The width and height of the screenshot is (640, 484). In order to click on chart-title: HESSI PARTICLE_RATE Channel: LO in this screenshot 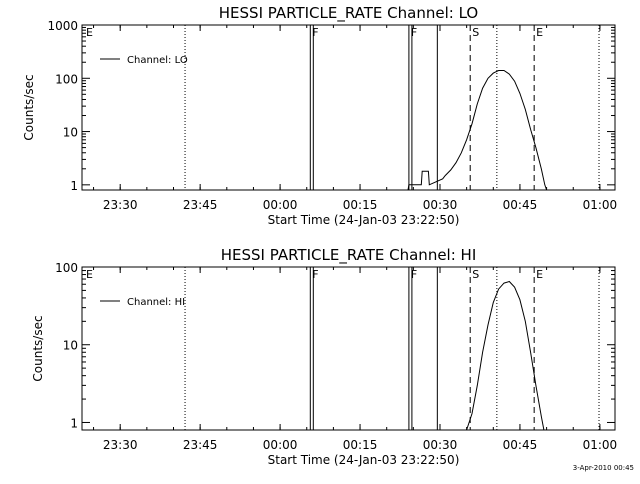, I will do `click(348, 13)`.